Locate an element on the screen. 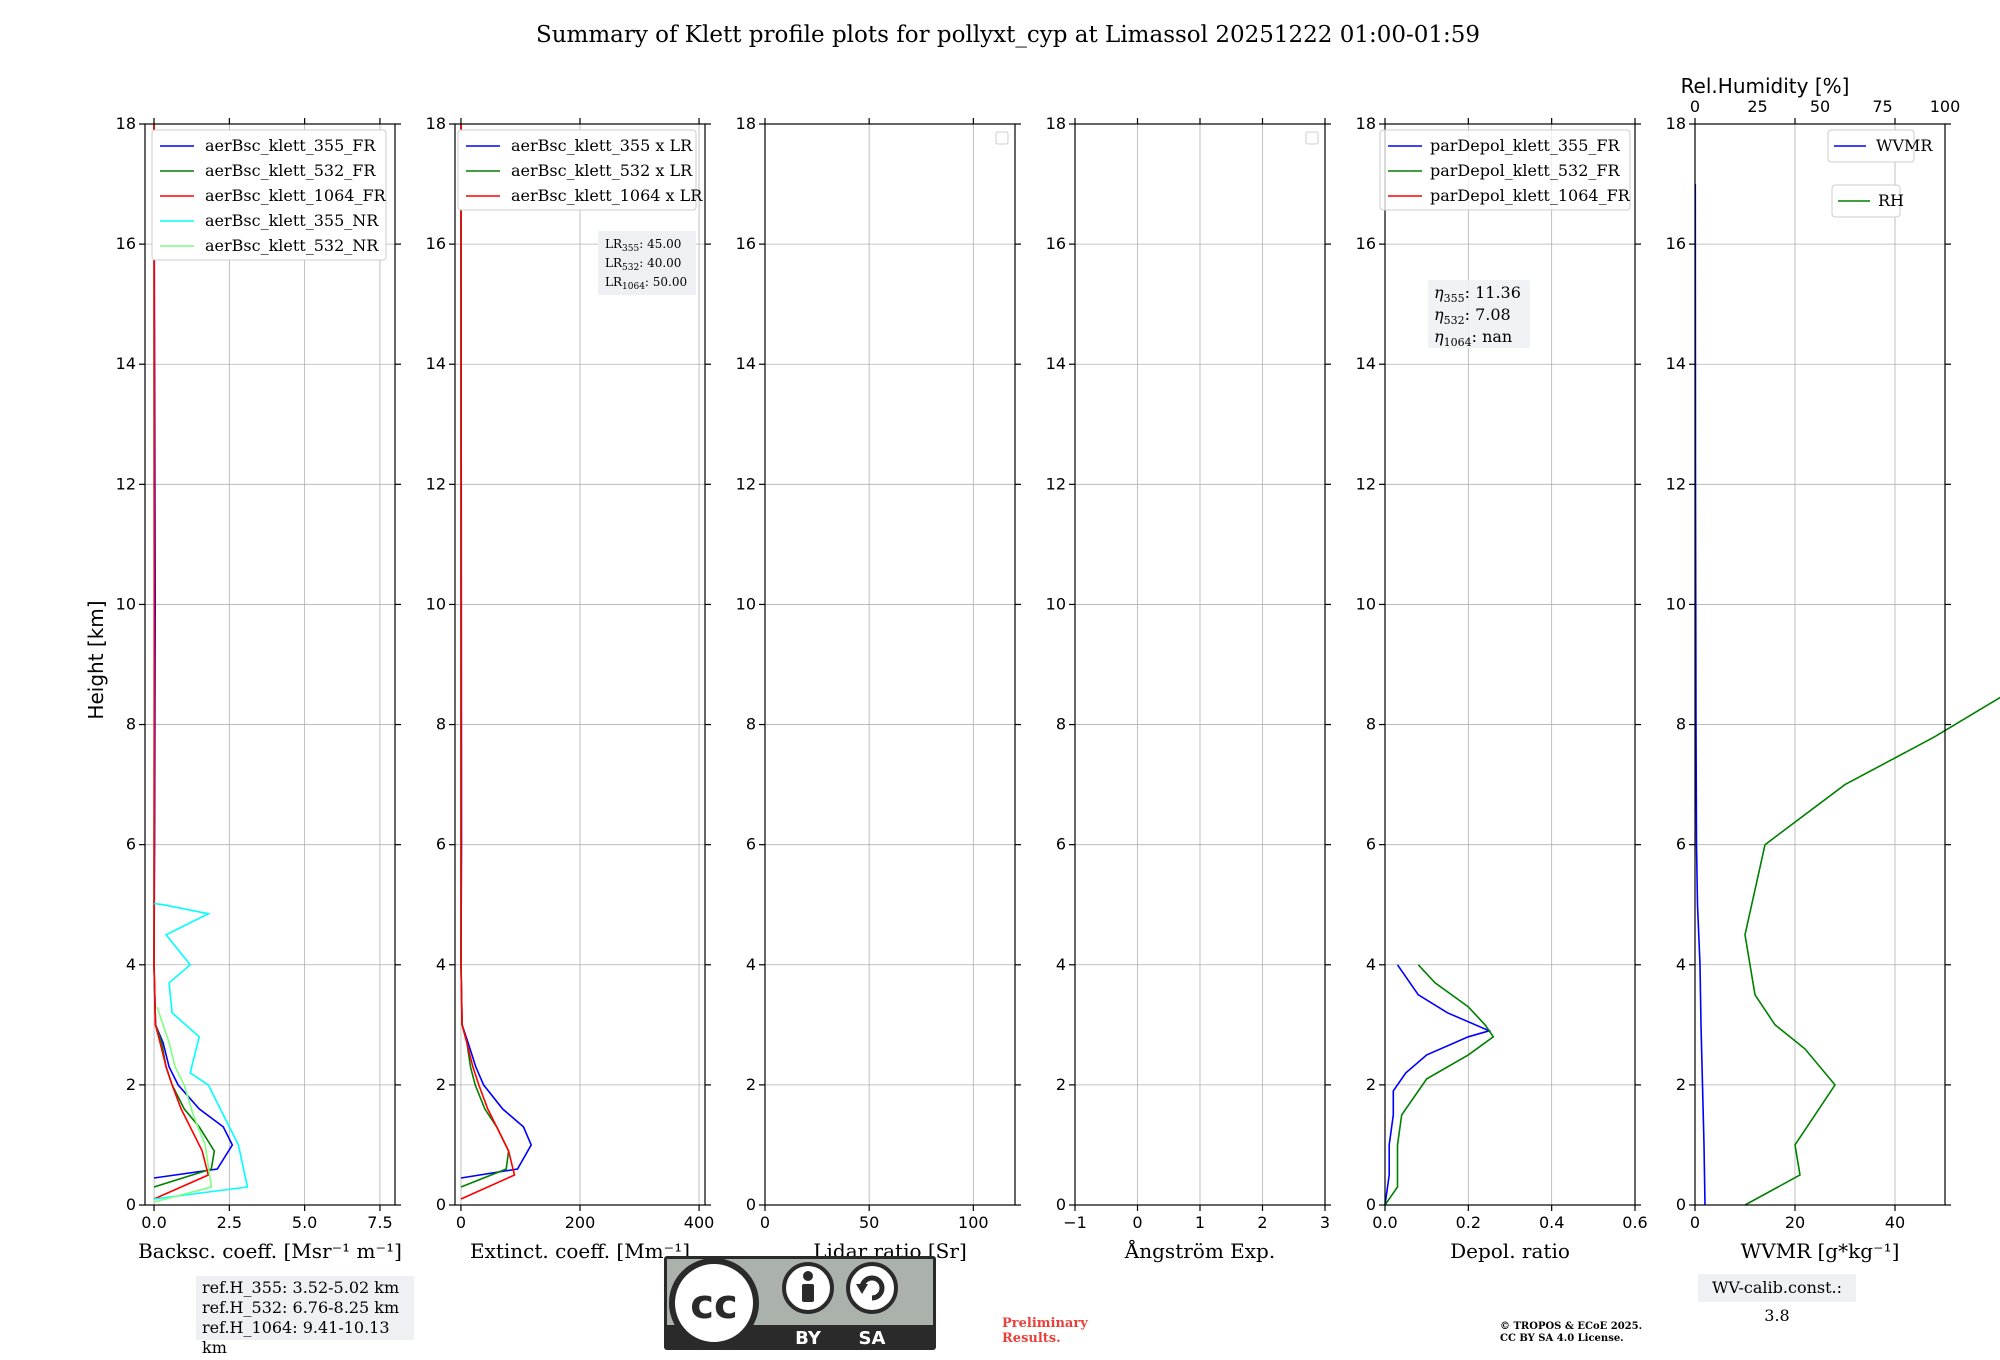 The width and height of the screenshot is (2000, 1360). attribution-head is located at coordinates (808, 1276).